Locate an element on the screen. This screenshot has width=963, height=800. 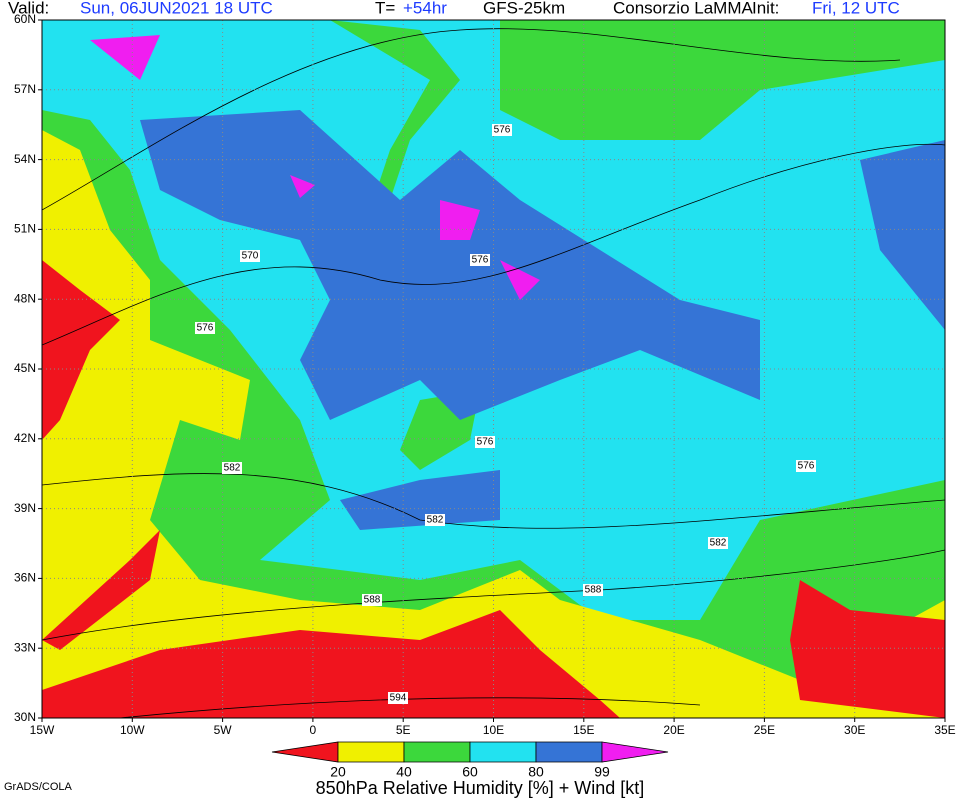
valid-label: Valid: is located at coordinates (28, 8).